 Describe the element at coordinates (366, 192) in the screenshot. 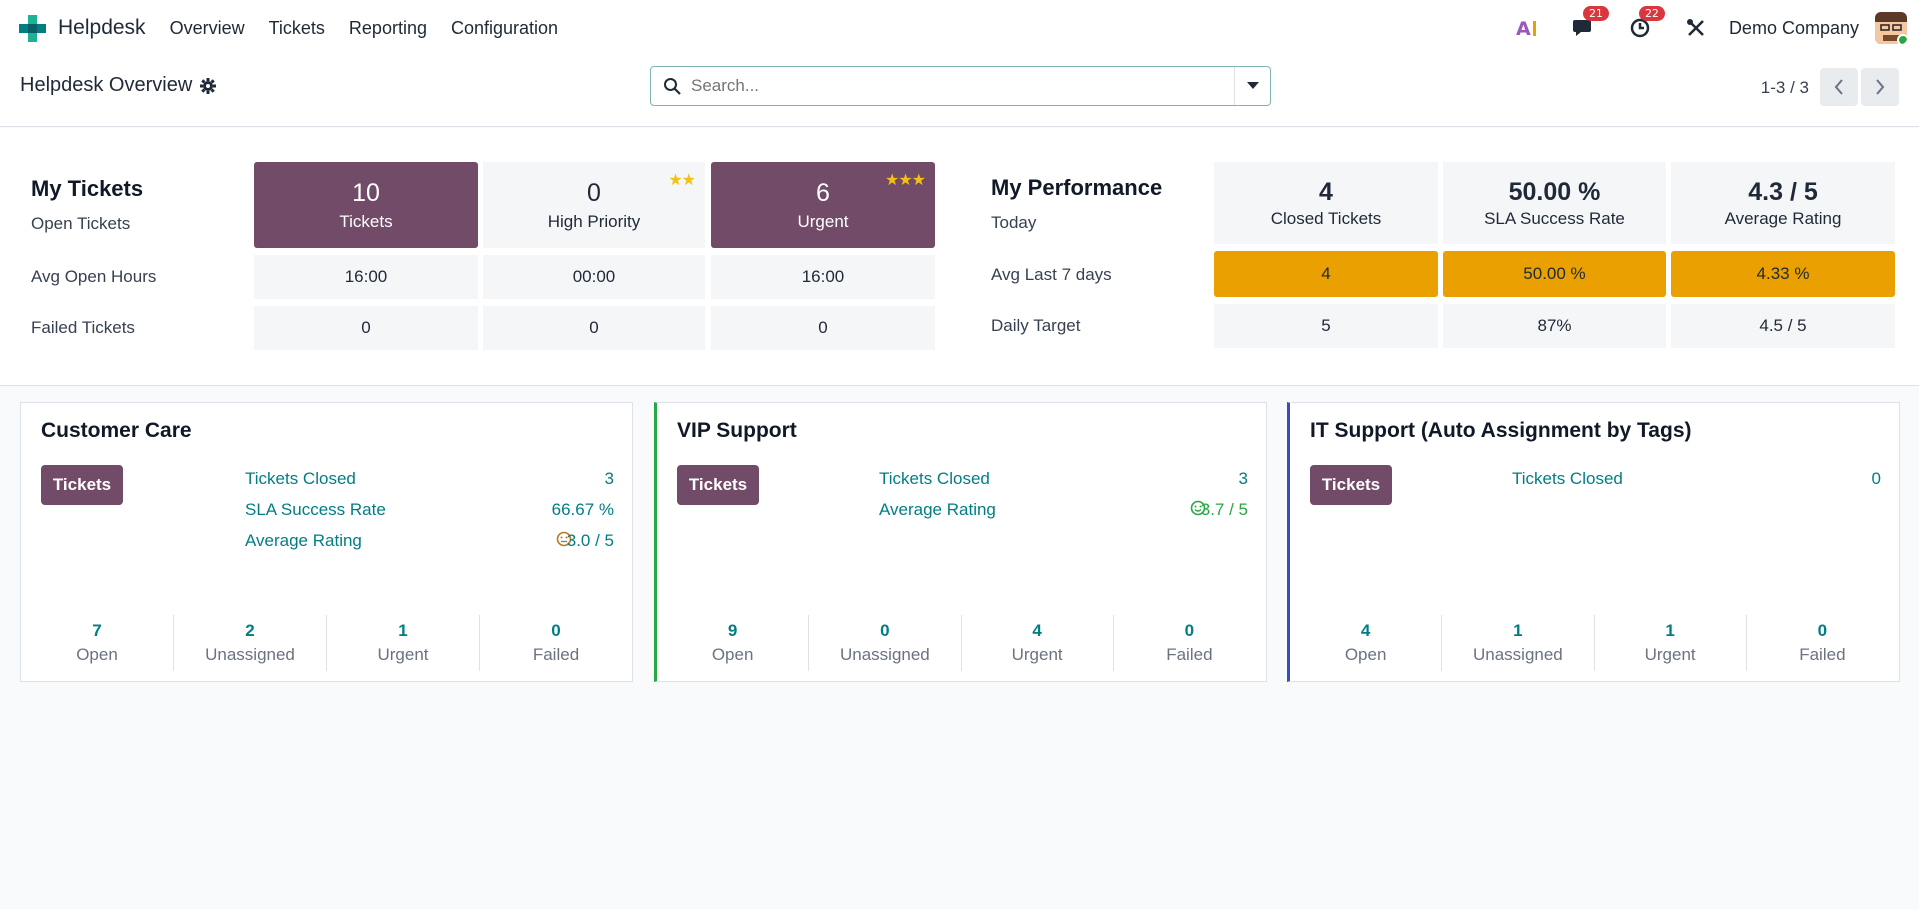

I see `my-tickets-open-count: 10` at that location.